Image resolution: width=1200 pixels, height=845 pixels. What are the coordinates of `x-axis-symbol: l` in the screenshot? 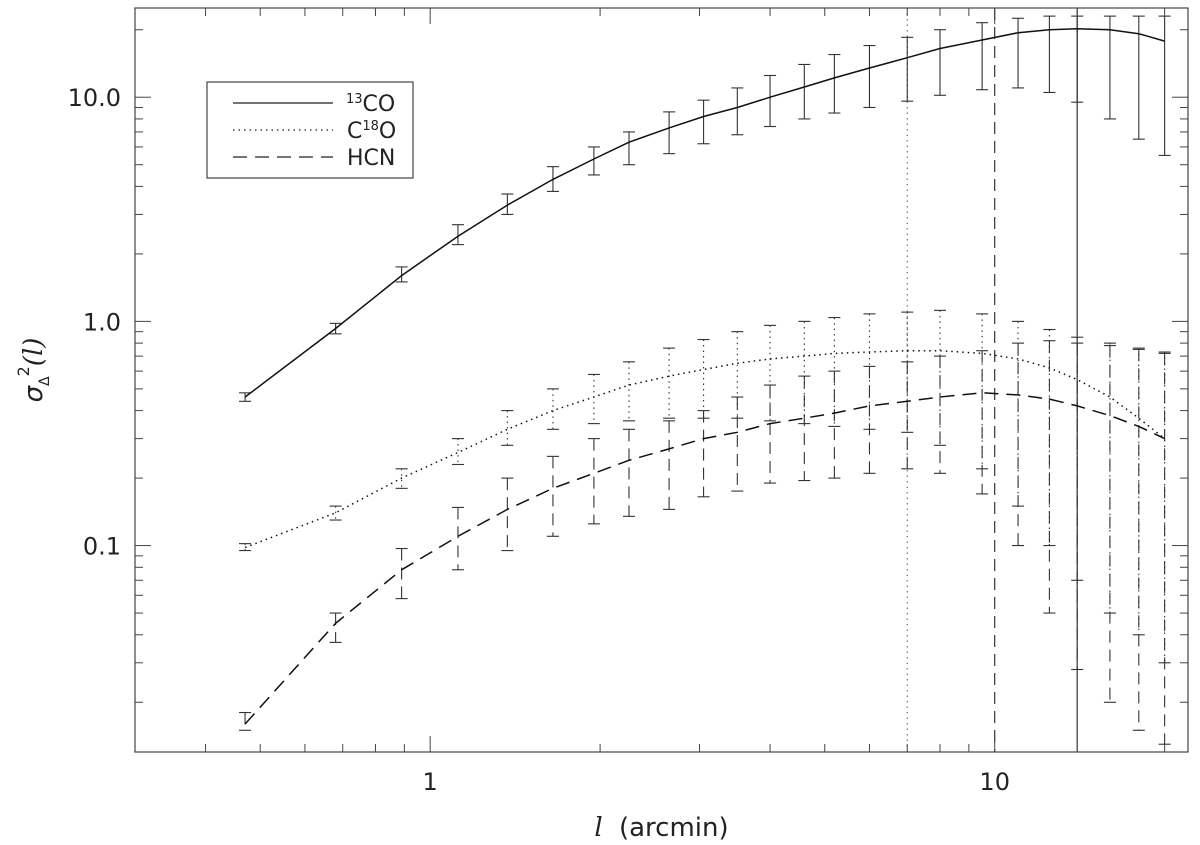 It's located at (598, 828).